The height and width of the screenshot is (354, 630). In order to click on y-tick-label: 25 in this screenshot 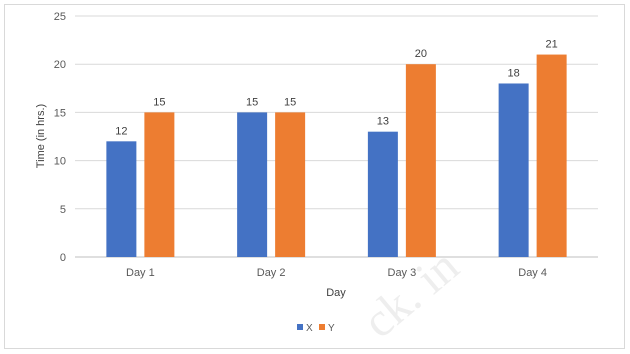, I will do `click(60, 17)`.